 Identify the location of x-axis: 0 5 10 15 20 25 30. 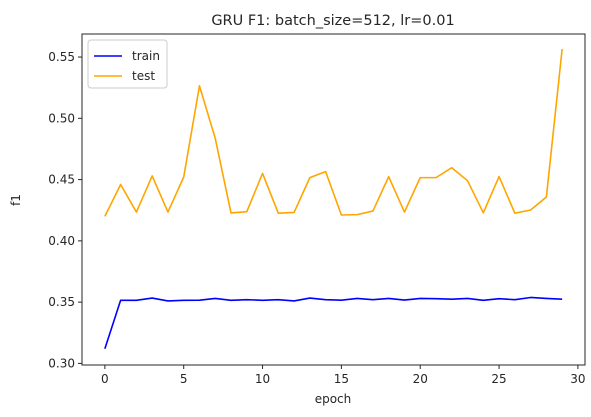
(343, 375).